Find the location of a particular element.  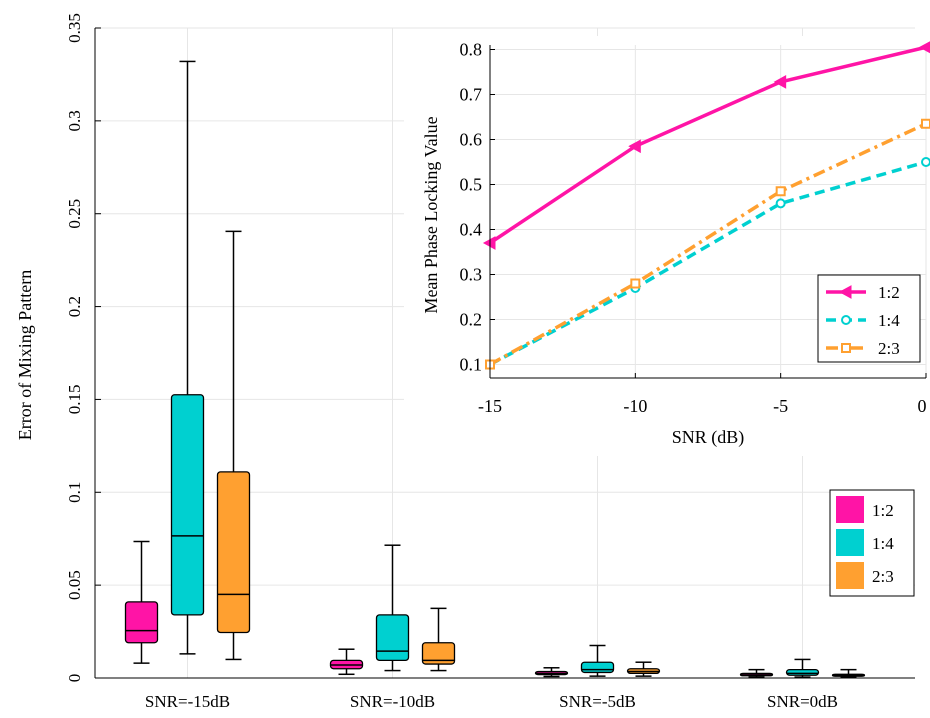

inset-x-tick-label: -10 is located at coordinates (635, 406).